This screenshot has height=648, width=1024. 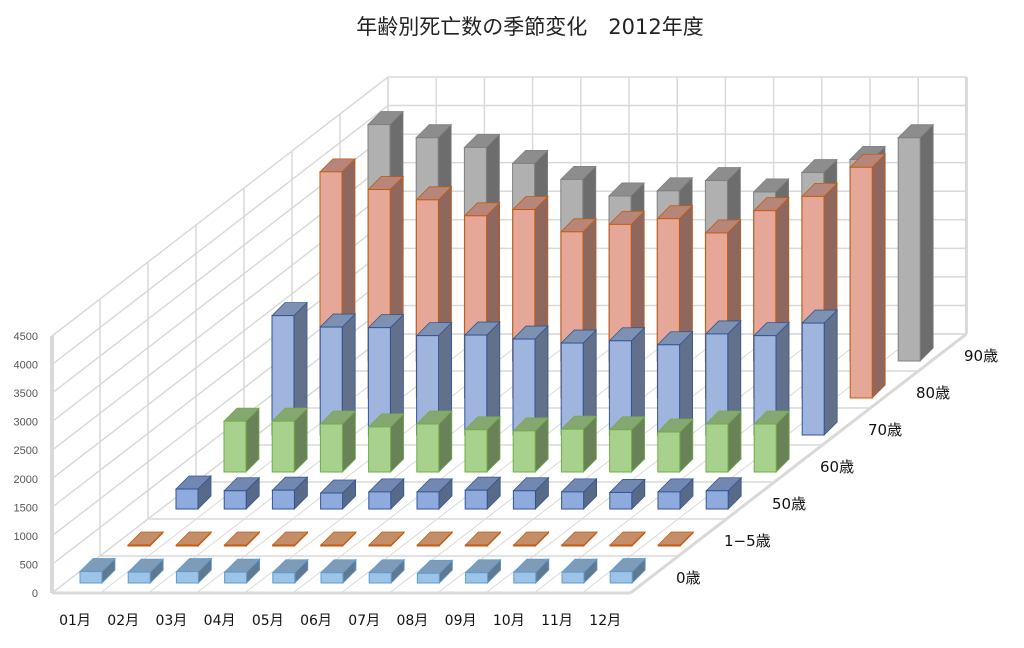 I want to click on bar-90歳-12月, so click(x=916, y=242).